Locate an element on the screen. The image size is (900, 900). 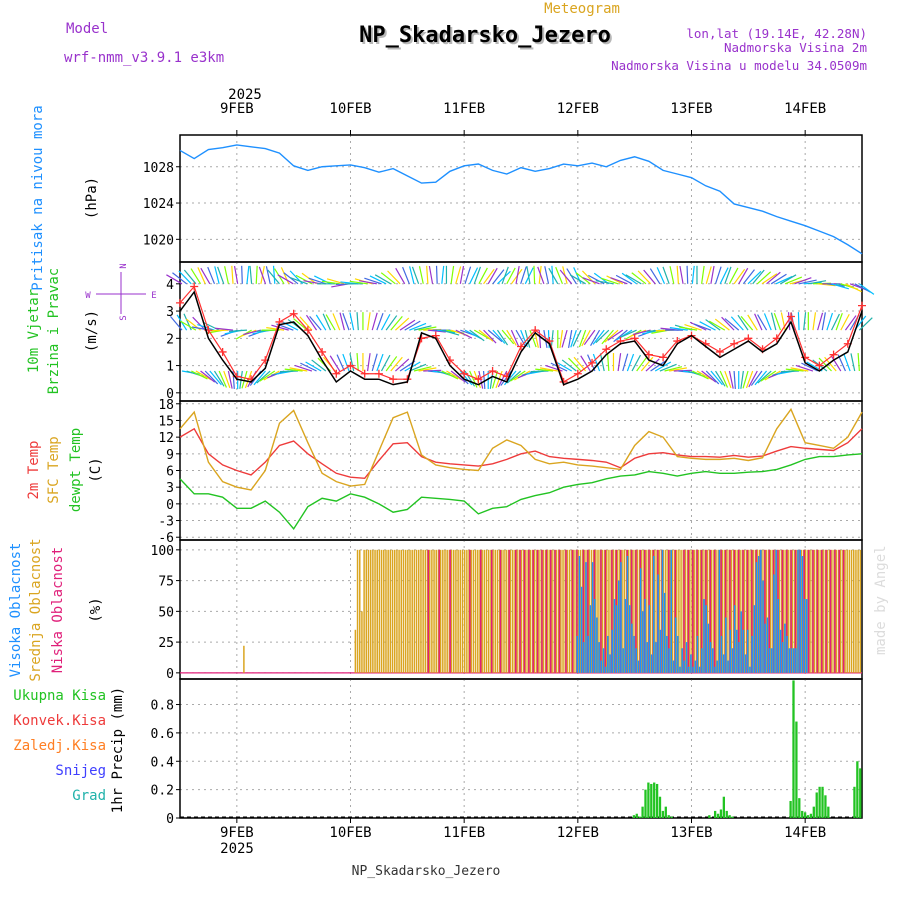
legend-snow: Snijeg is located at coordinates (80, 771).